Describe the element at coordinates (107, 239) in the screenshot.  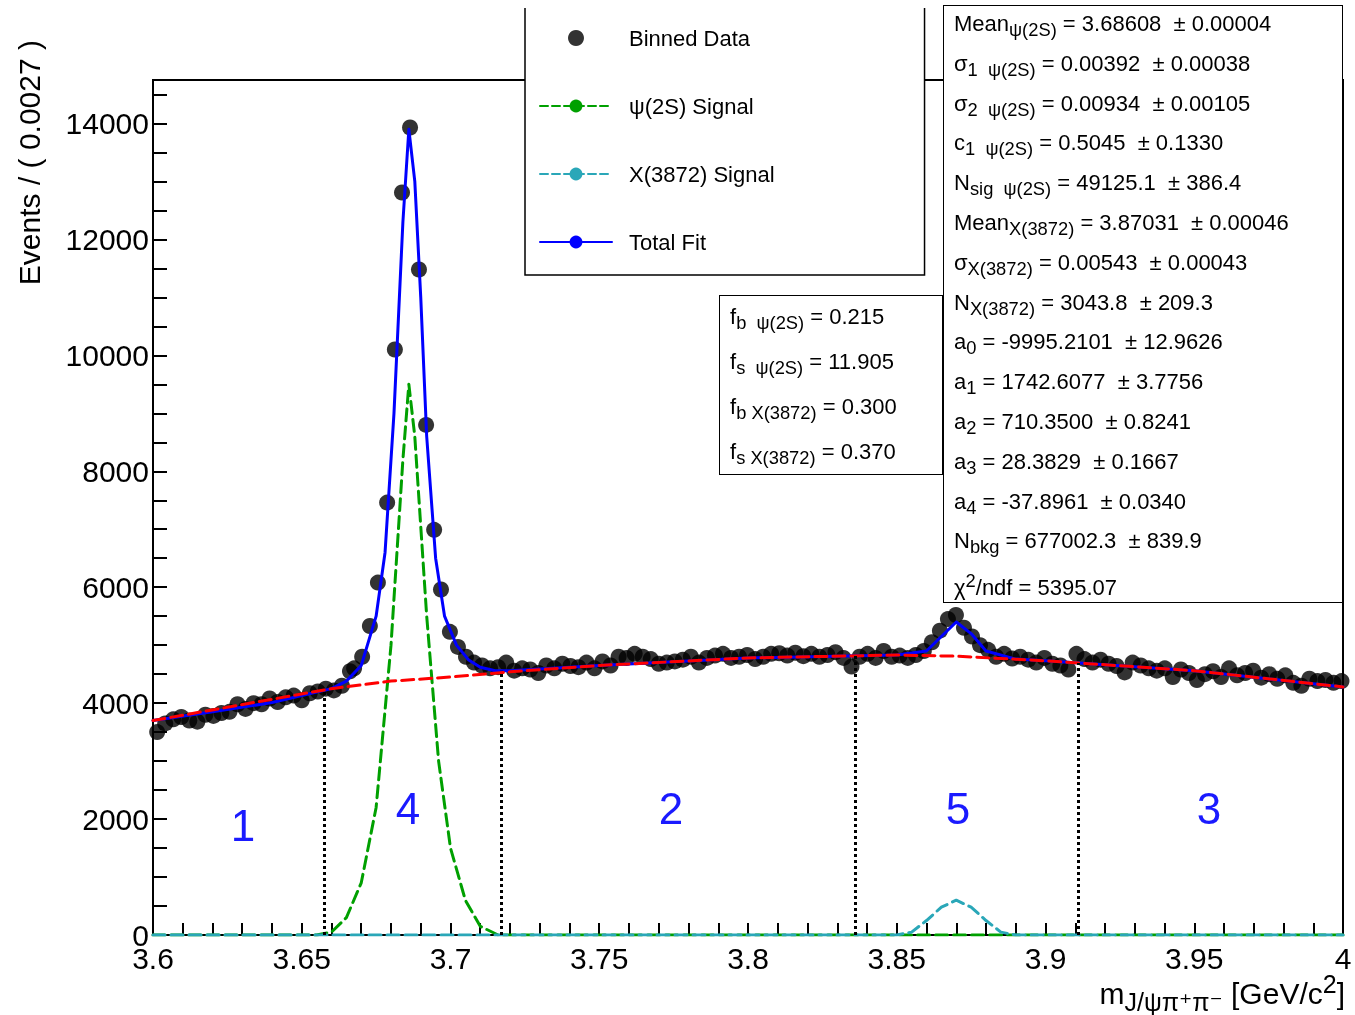
I see `y-tick-label: 12000` at that location.